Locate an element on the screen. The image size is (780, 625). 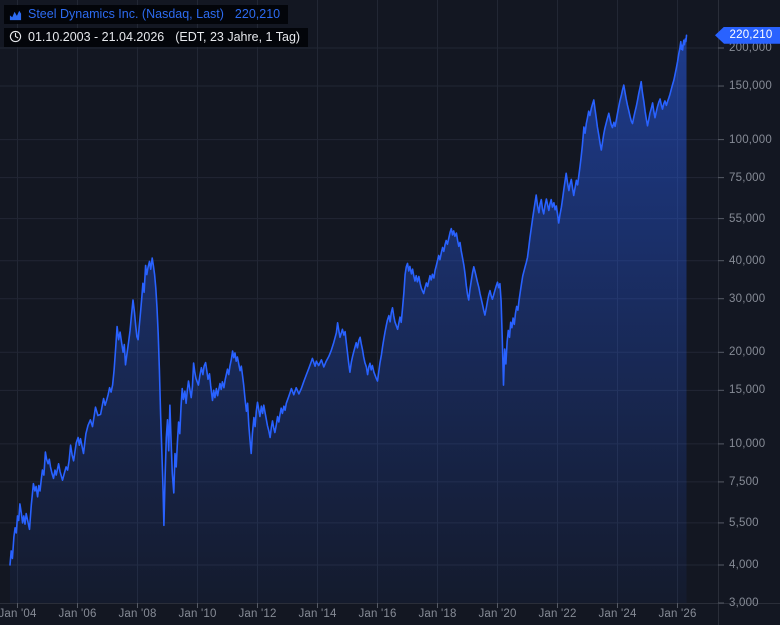
date-range: 01.10.2003 - 21.04.2026 is located at coordinates (96, 36).